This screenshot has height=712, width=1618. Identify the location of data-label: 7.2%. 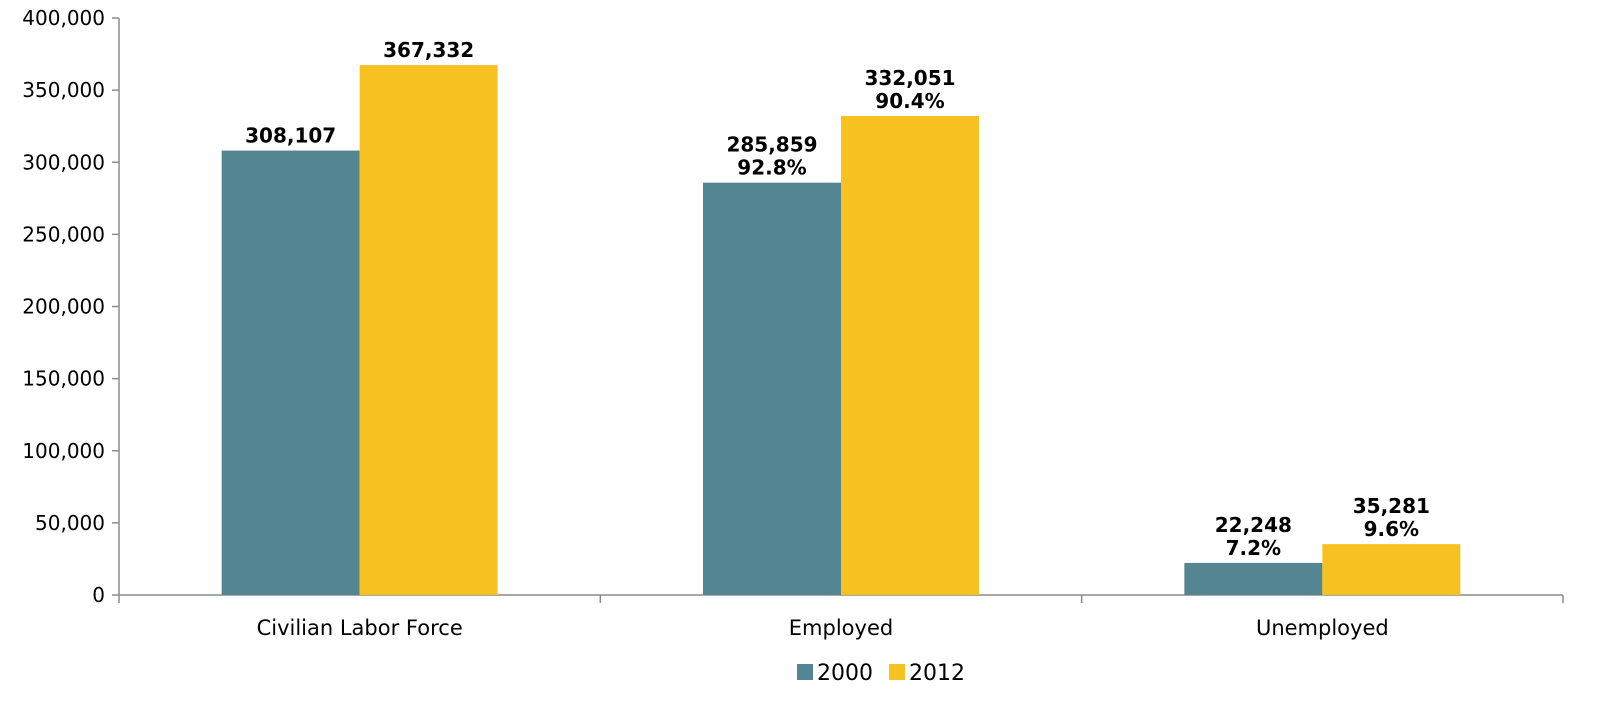
(1253, 548).